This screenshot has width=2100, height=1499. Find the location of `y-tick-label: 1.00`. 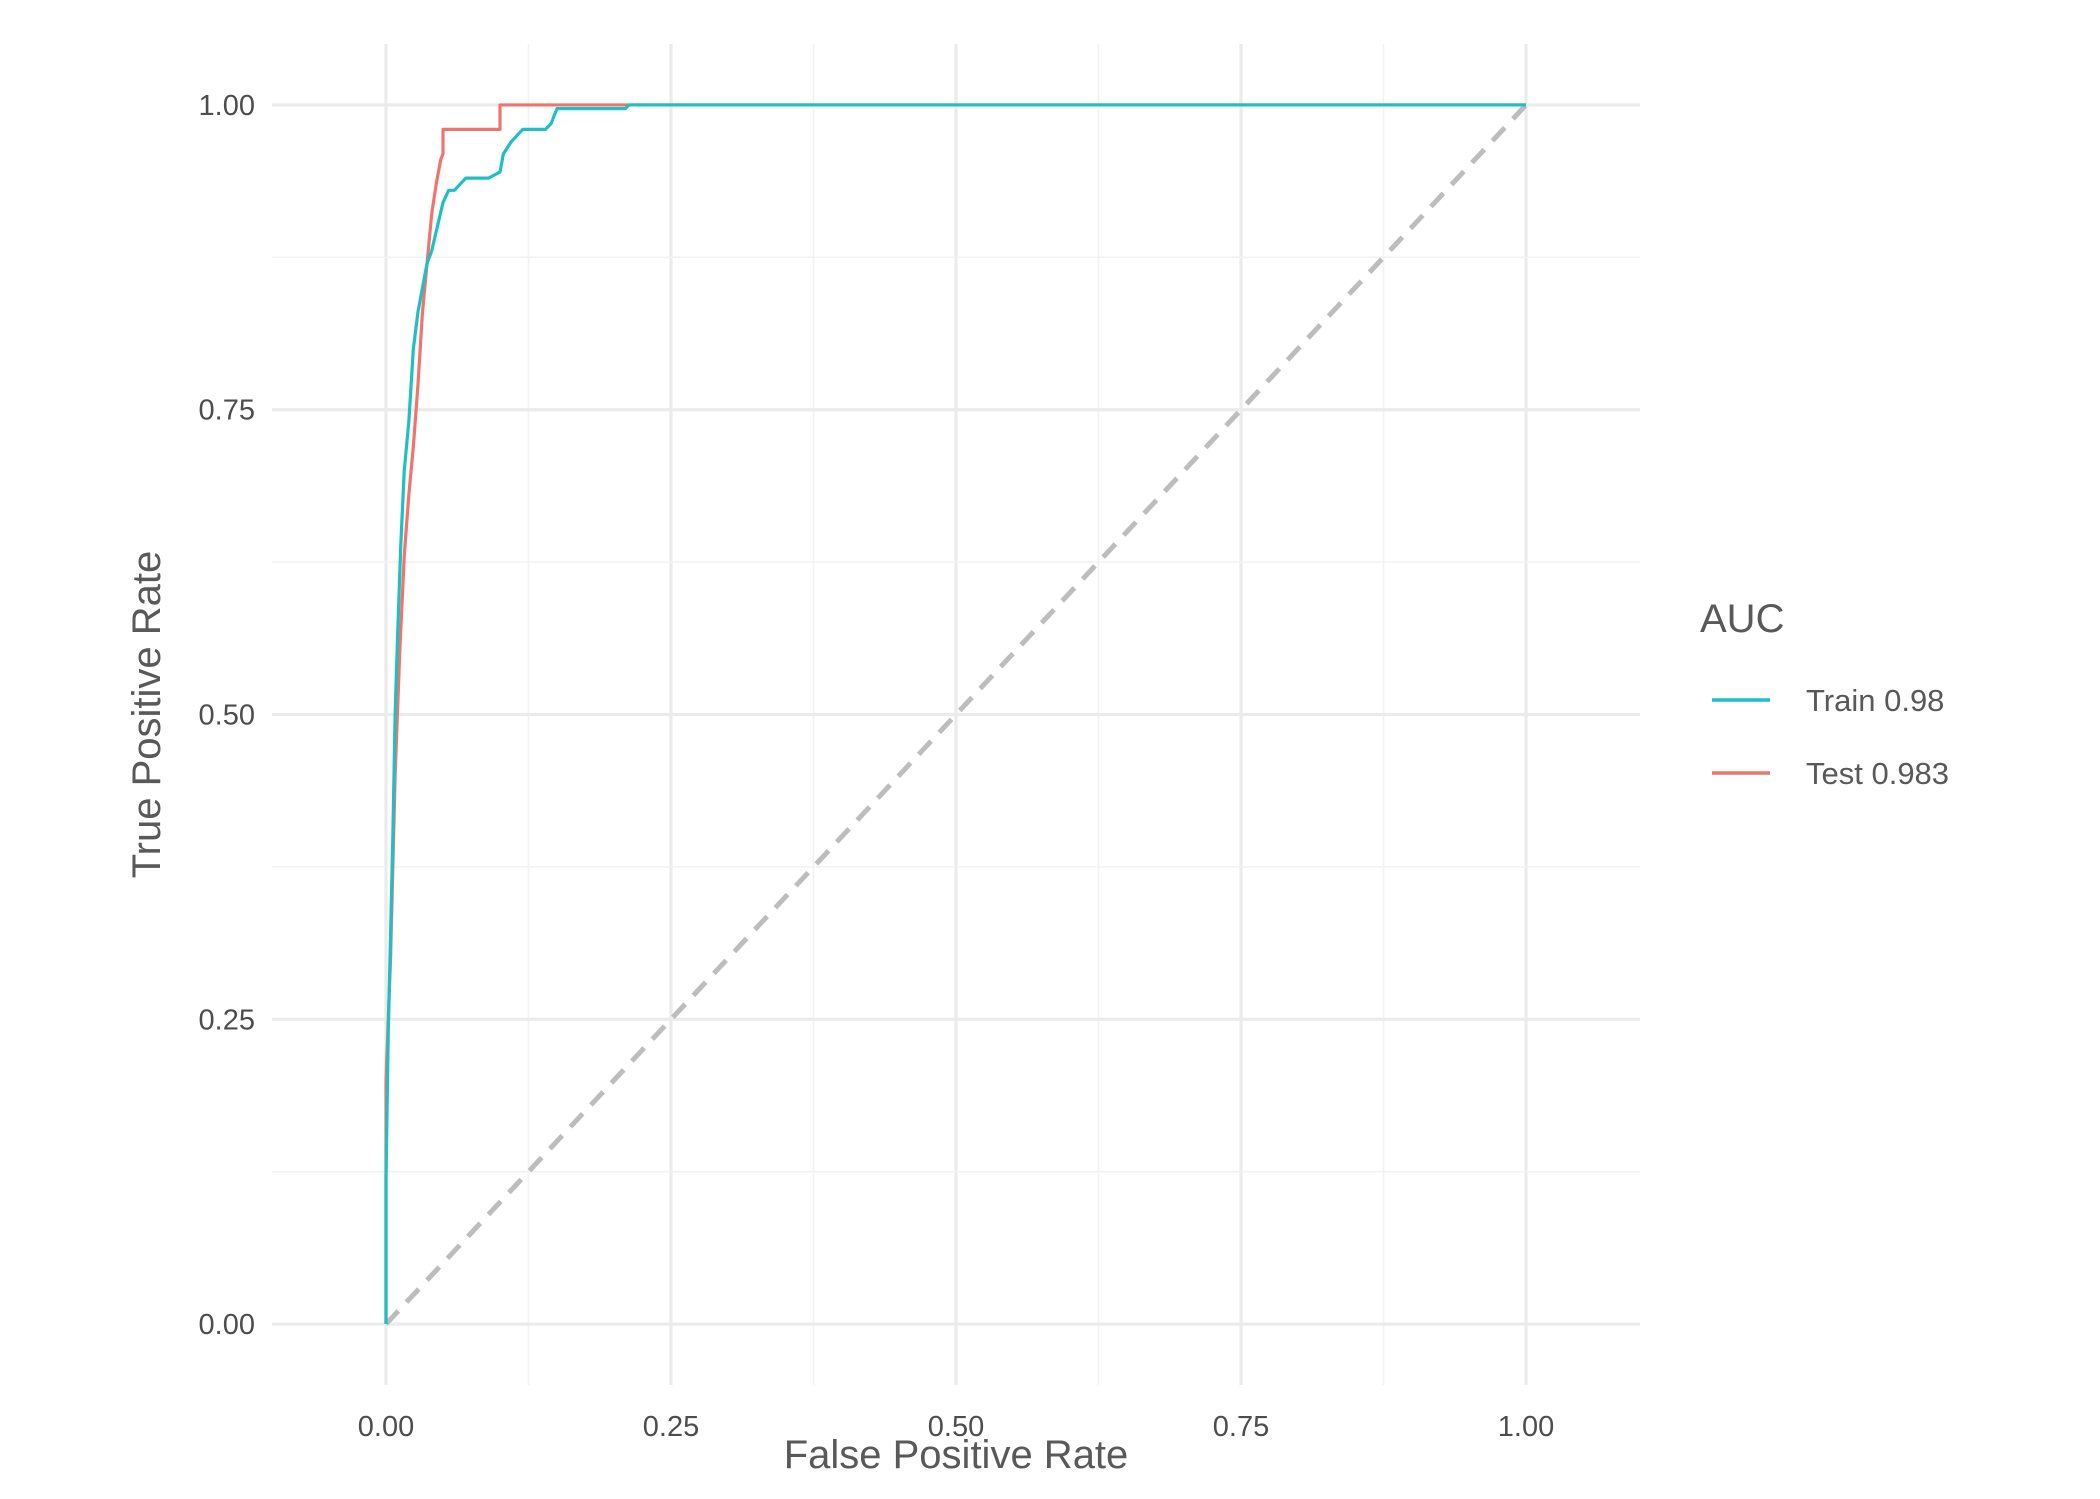

y-tick-label: 1.00 is located at coordinates (227, 106).